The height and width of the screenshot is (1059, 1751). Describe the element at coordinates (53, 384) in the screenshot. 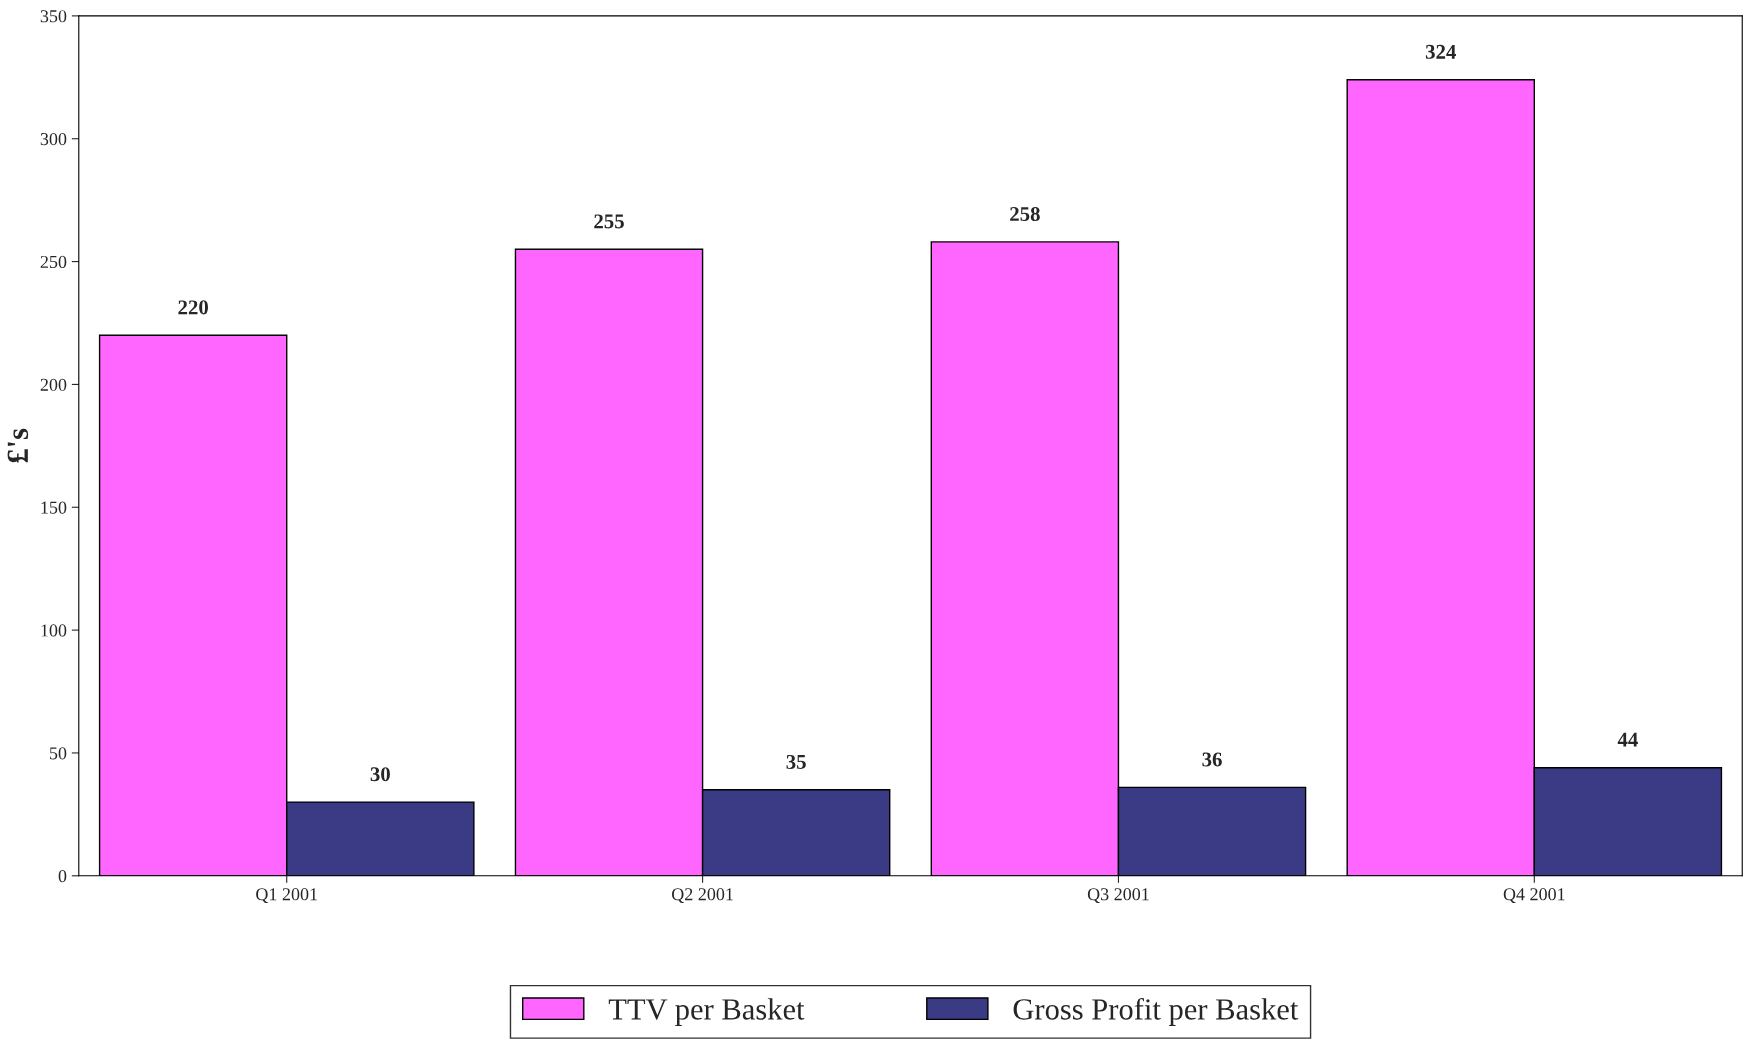

I see `y-tick-label: 200` at that location.